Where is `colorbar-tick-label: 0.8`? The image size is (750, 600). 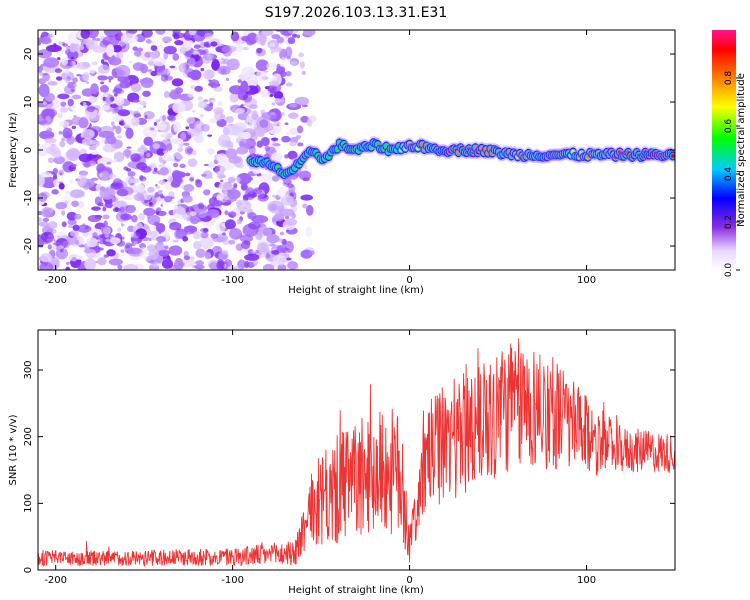 colorbar-tick-label: 0.8 is located at coordinates (729, 78).